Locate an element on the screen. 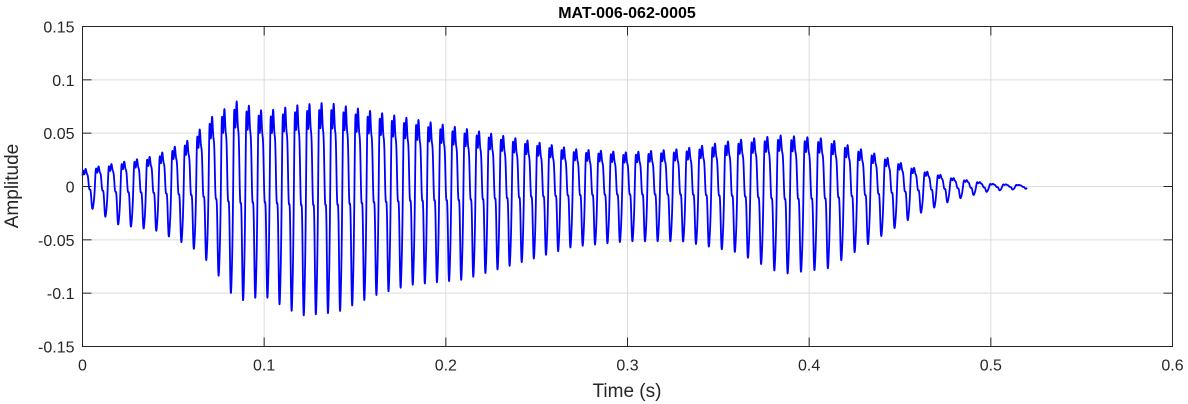  x-tick-label: 0 is located at coordinates (82, 366).